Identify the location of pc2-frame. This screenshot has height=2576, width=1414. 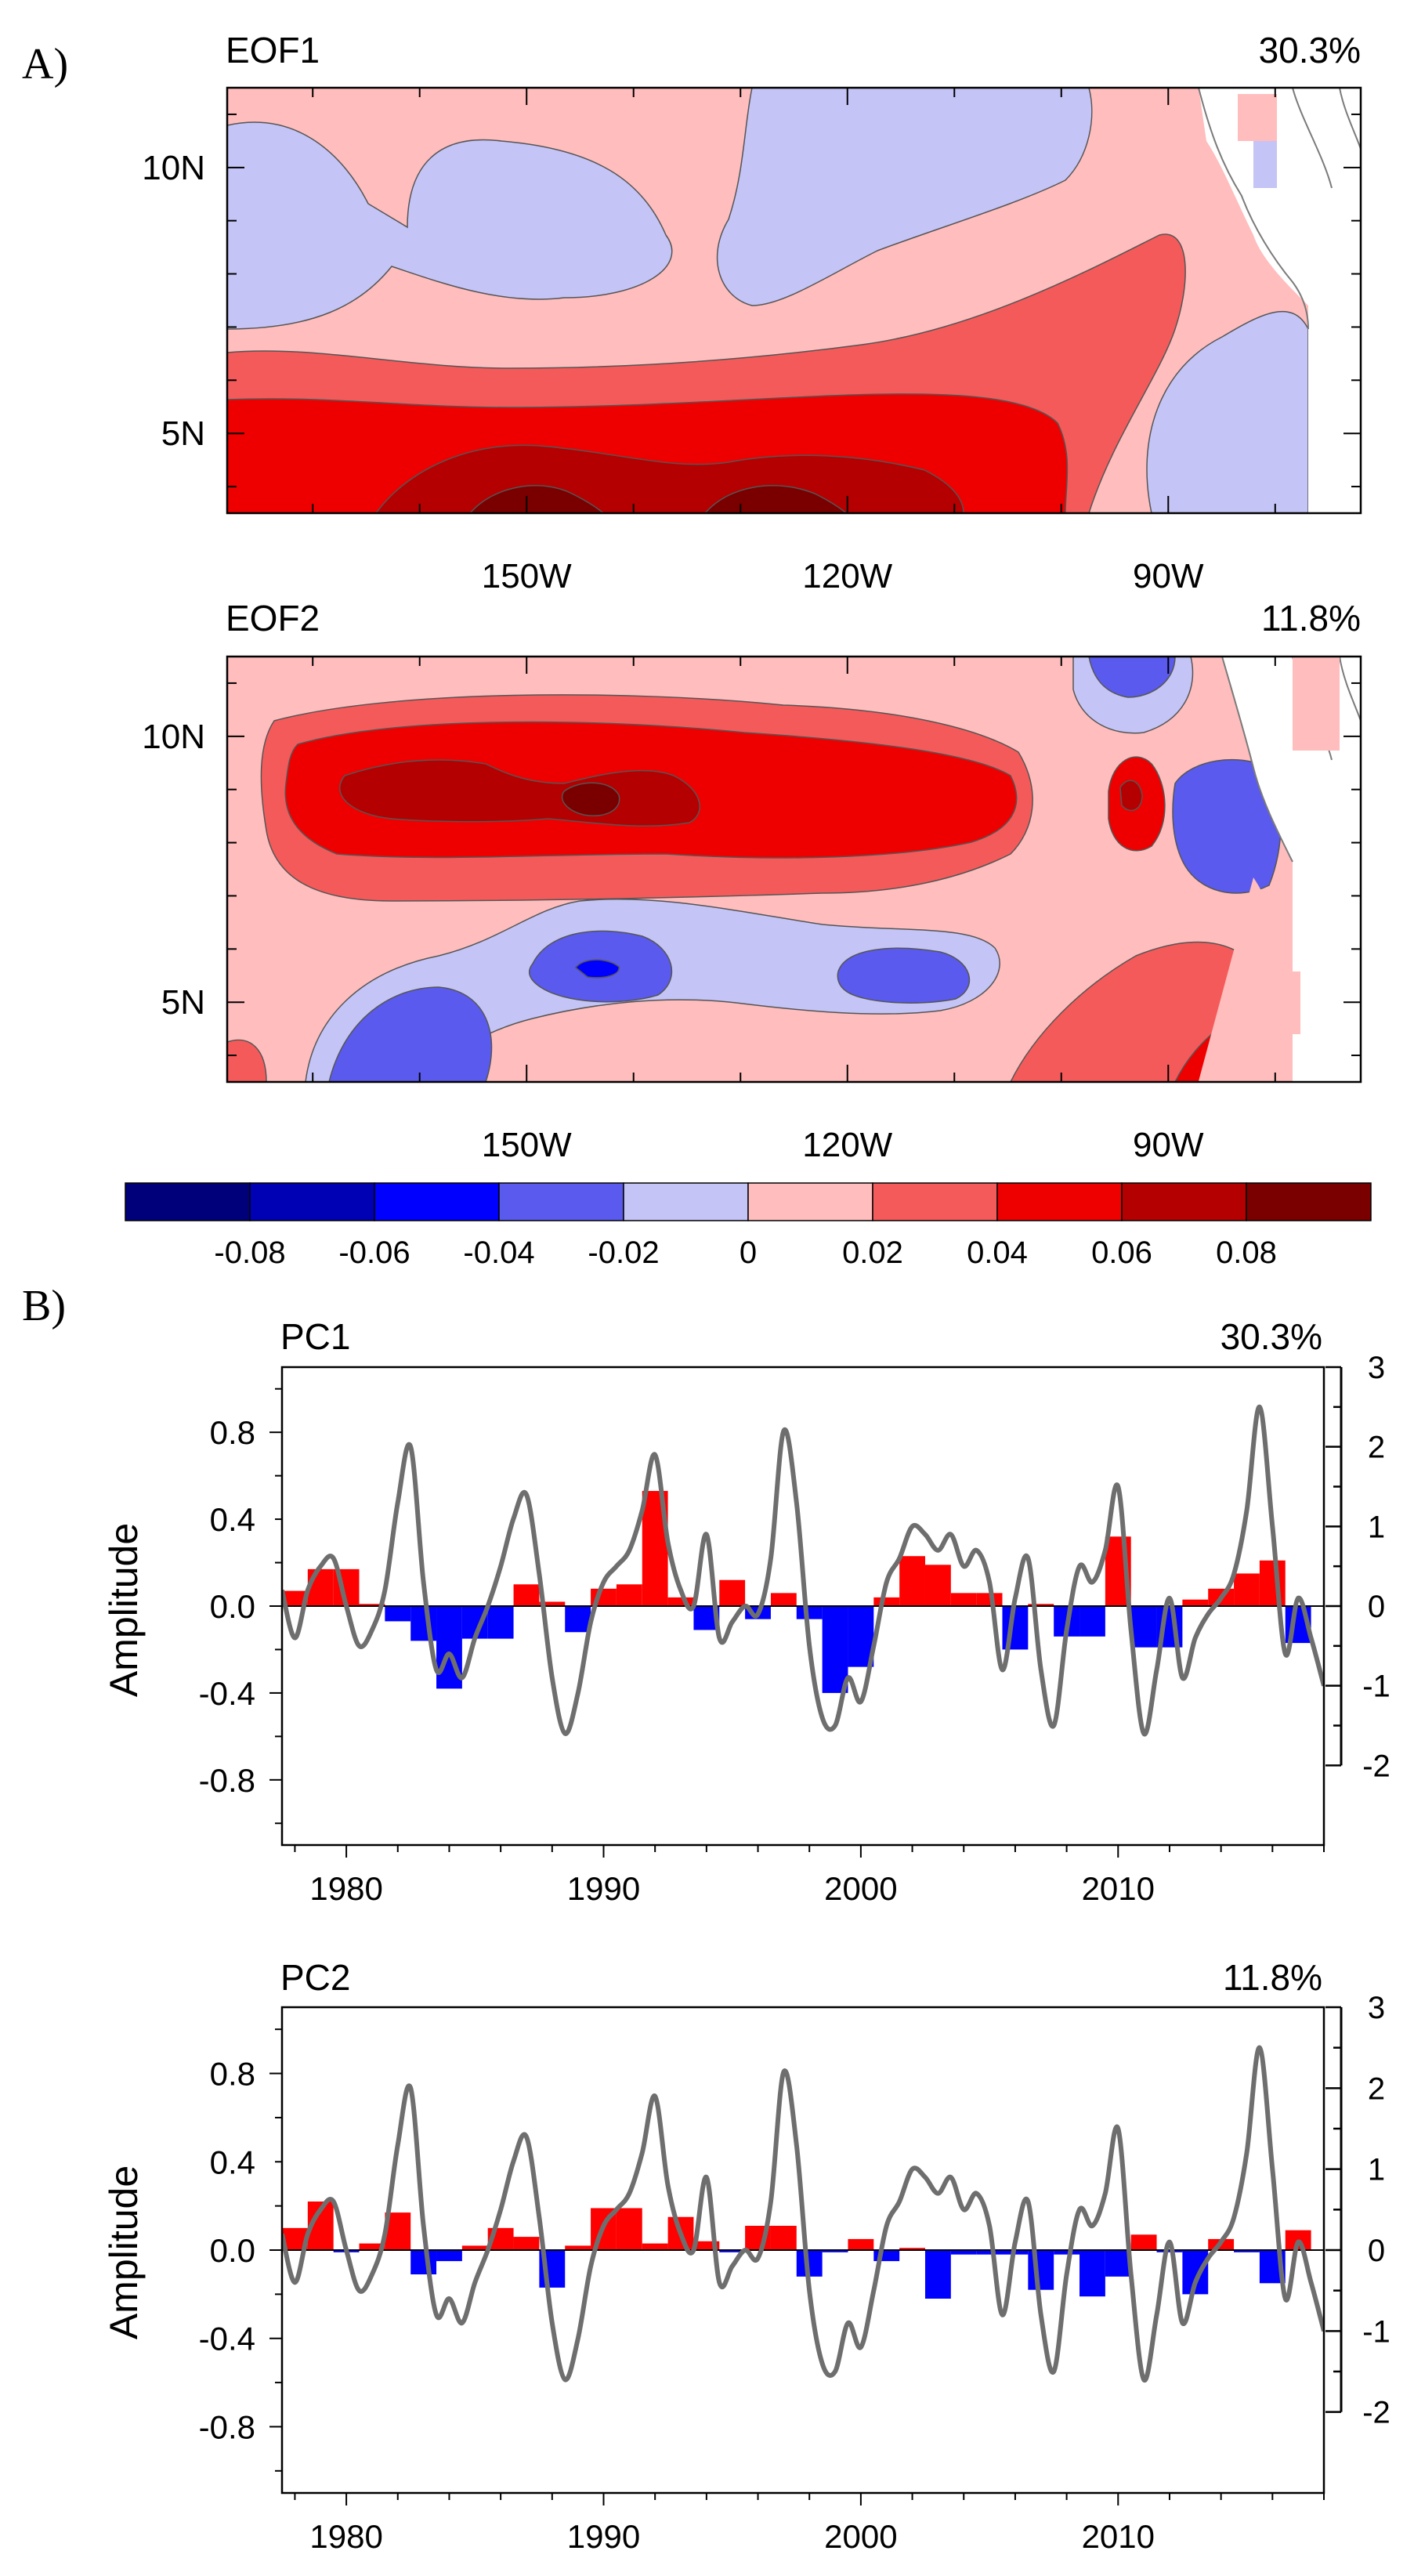
(802, 2250).